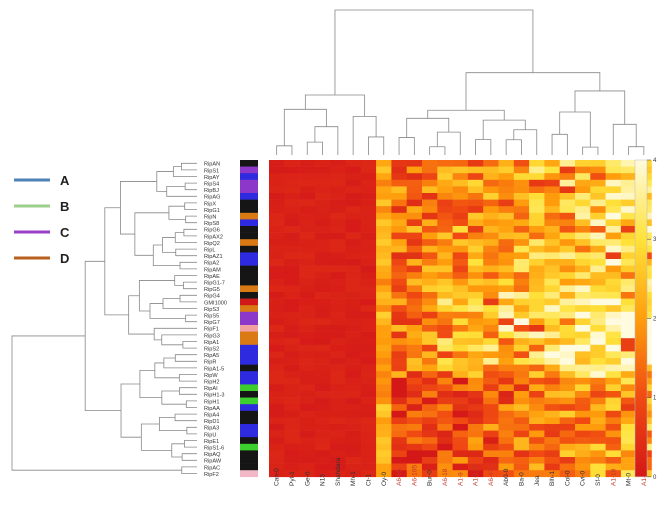 This screenshot has height=520, width=669. What do you see at coordinates (399, 477) in the screenshot?
I see `column-label: A6-65` at bounding box center [399, 477].